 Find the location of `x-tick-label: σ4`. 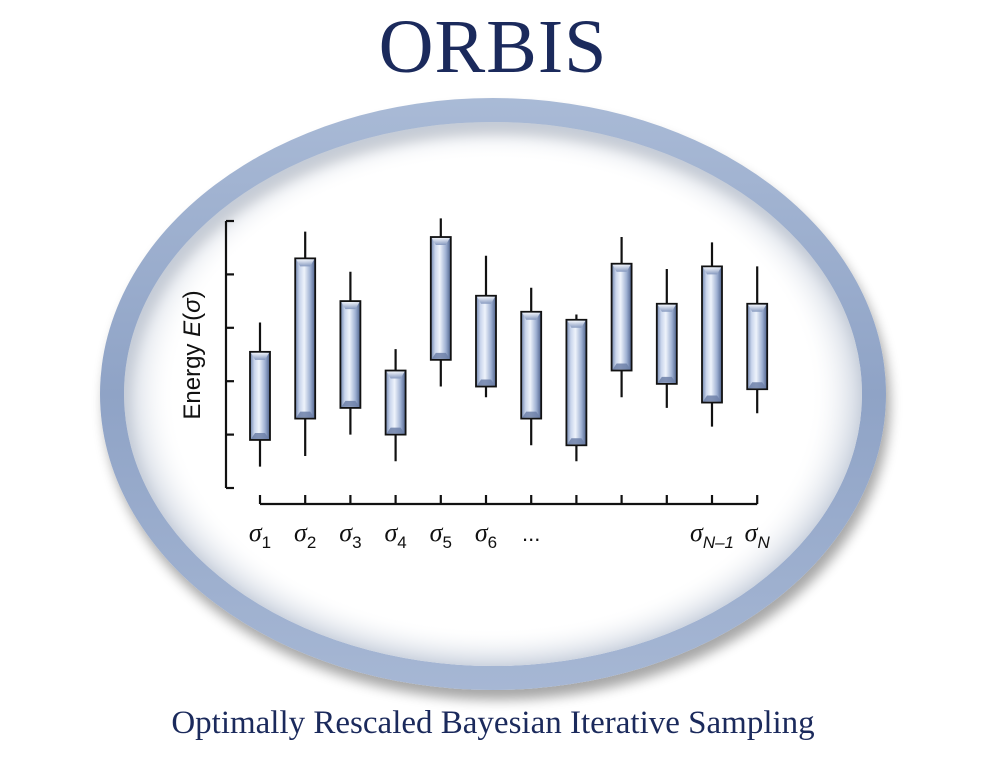

x-tick-label: σ4 is located at coordinates (395, 535).